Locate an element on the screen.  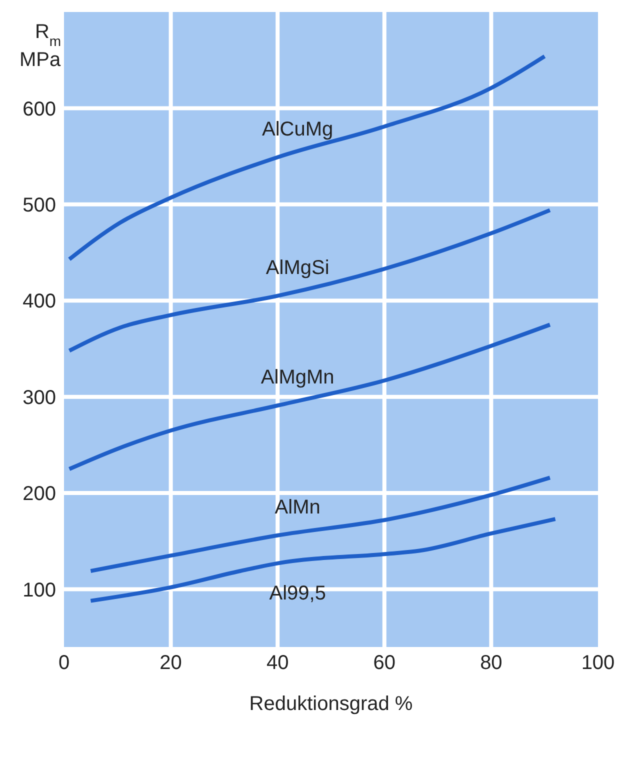
series-label: AlMgSi is located at coordinates (298, 267).